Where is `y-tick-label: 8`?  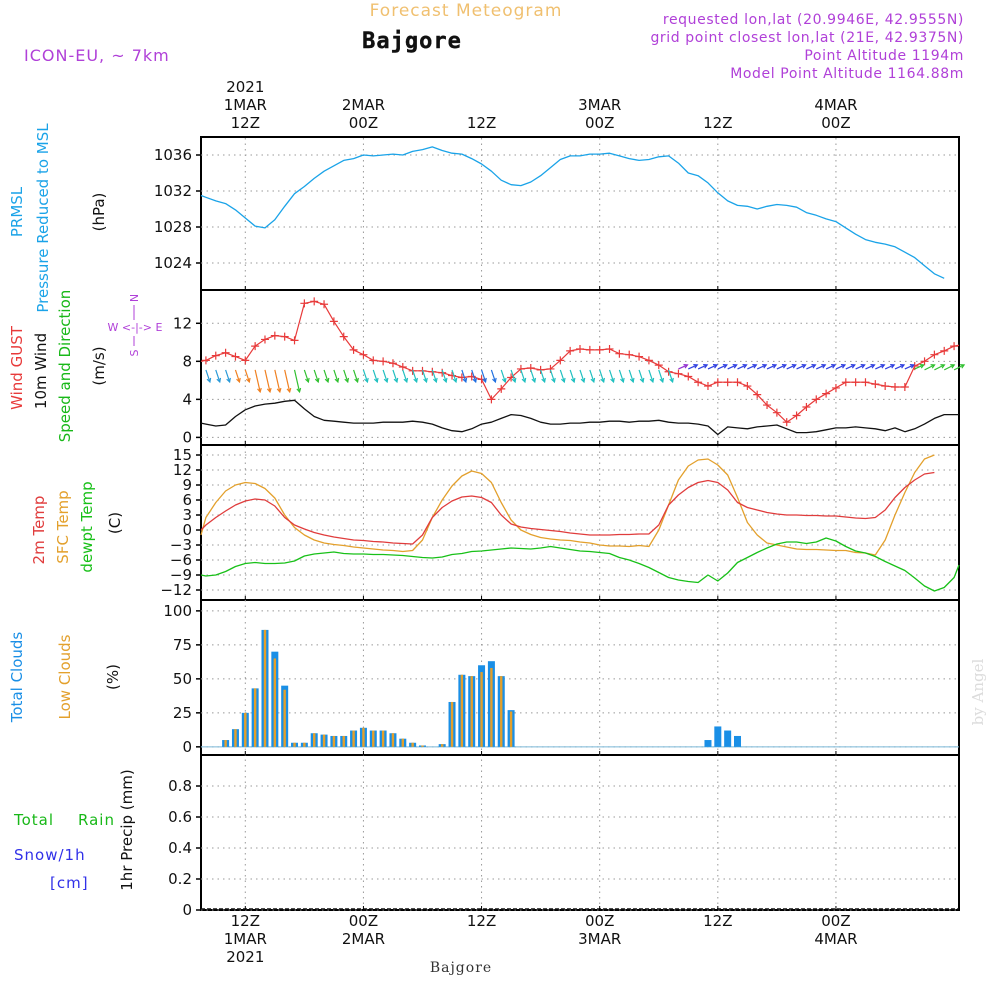 y-tick-label: 8 is located at coordinates (187, 361).